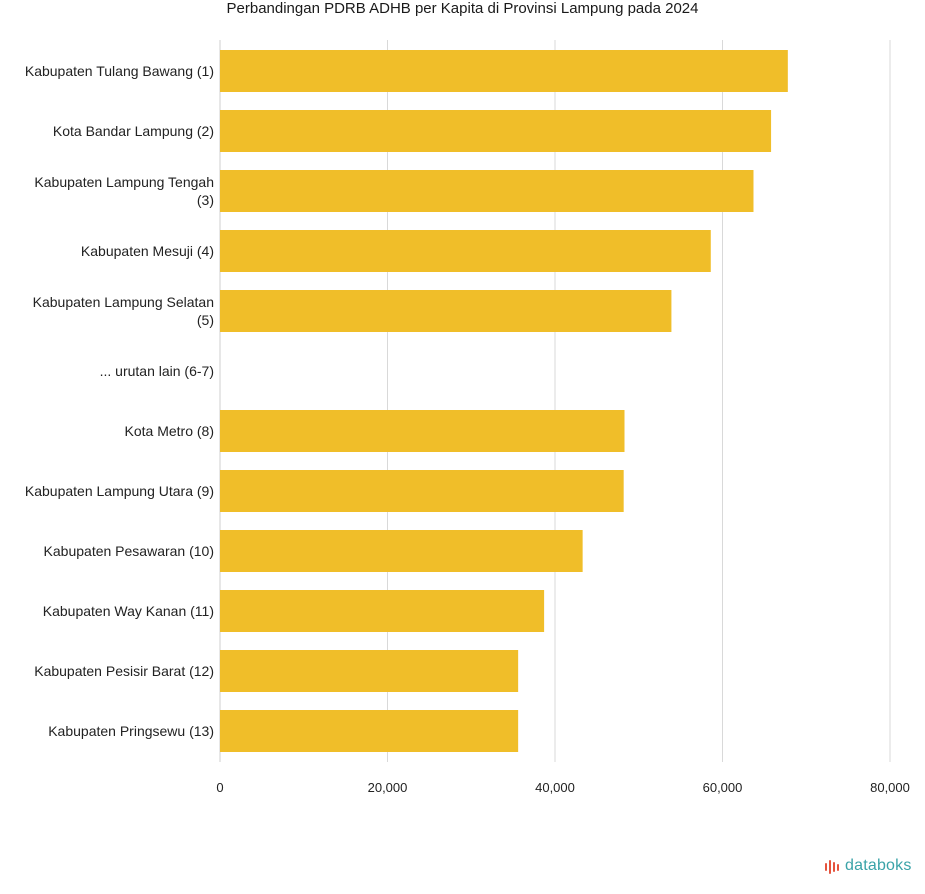 The image size is (925, 894). What do you see at coordinates (890, 787) in the screenshot?
I see `x-tick-label: 80,000` at bounding box center [890, 787].